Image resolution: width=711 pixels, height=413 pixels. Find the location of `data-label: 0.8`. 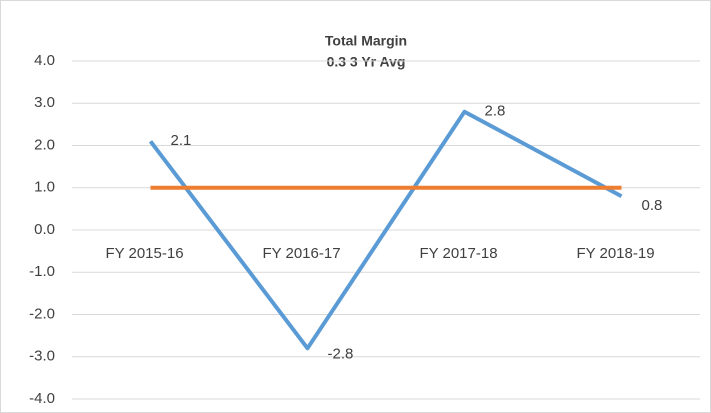

data-label: 0.8 is located at coordinates (652, 205).